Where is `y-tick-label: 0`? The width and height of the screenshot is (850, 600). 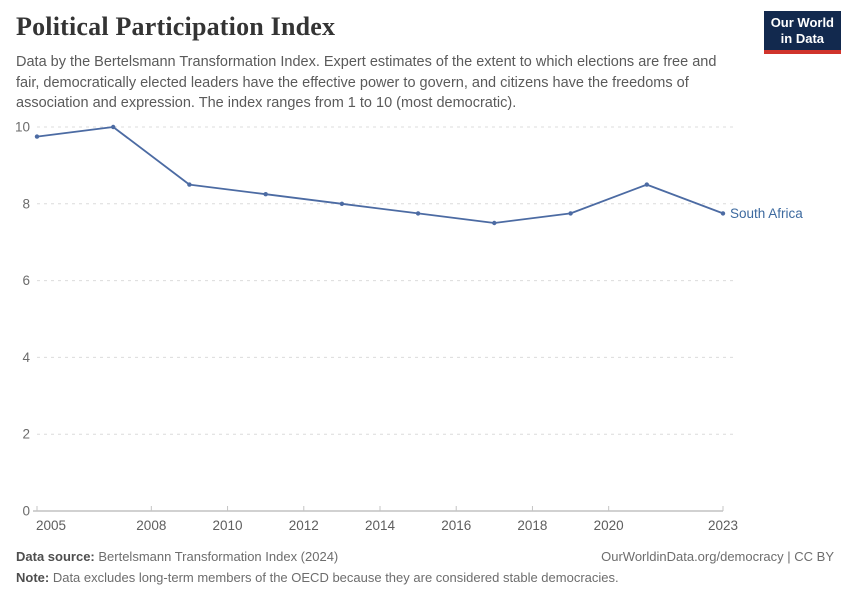 y-tick-label: 0 is located at coordinates (26, 511).